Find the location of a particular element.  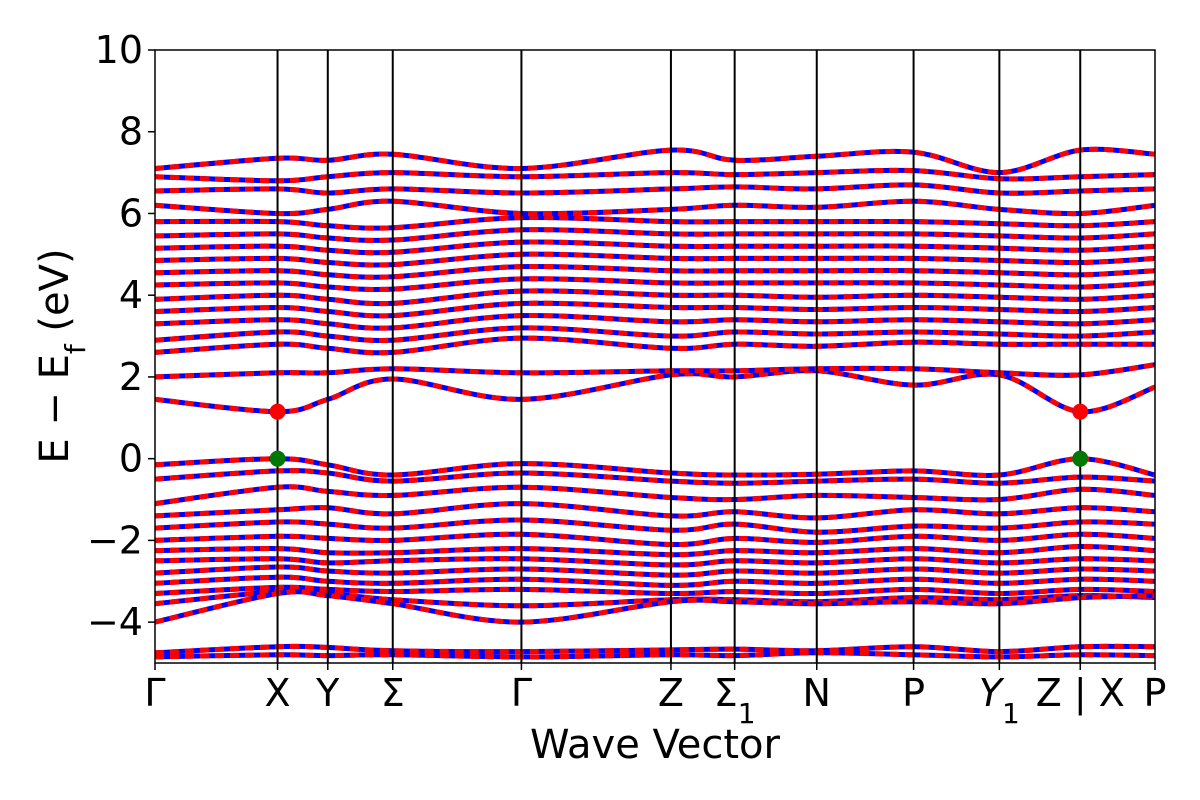

x-axis: Γ X Y Σ Γ Z Σ1 N P Y1 Z | X P is located at coordinates (655, 696).